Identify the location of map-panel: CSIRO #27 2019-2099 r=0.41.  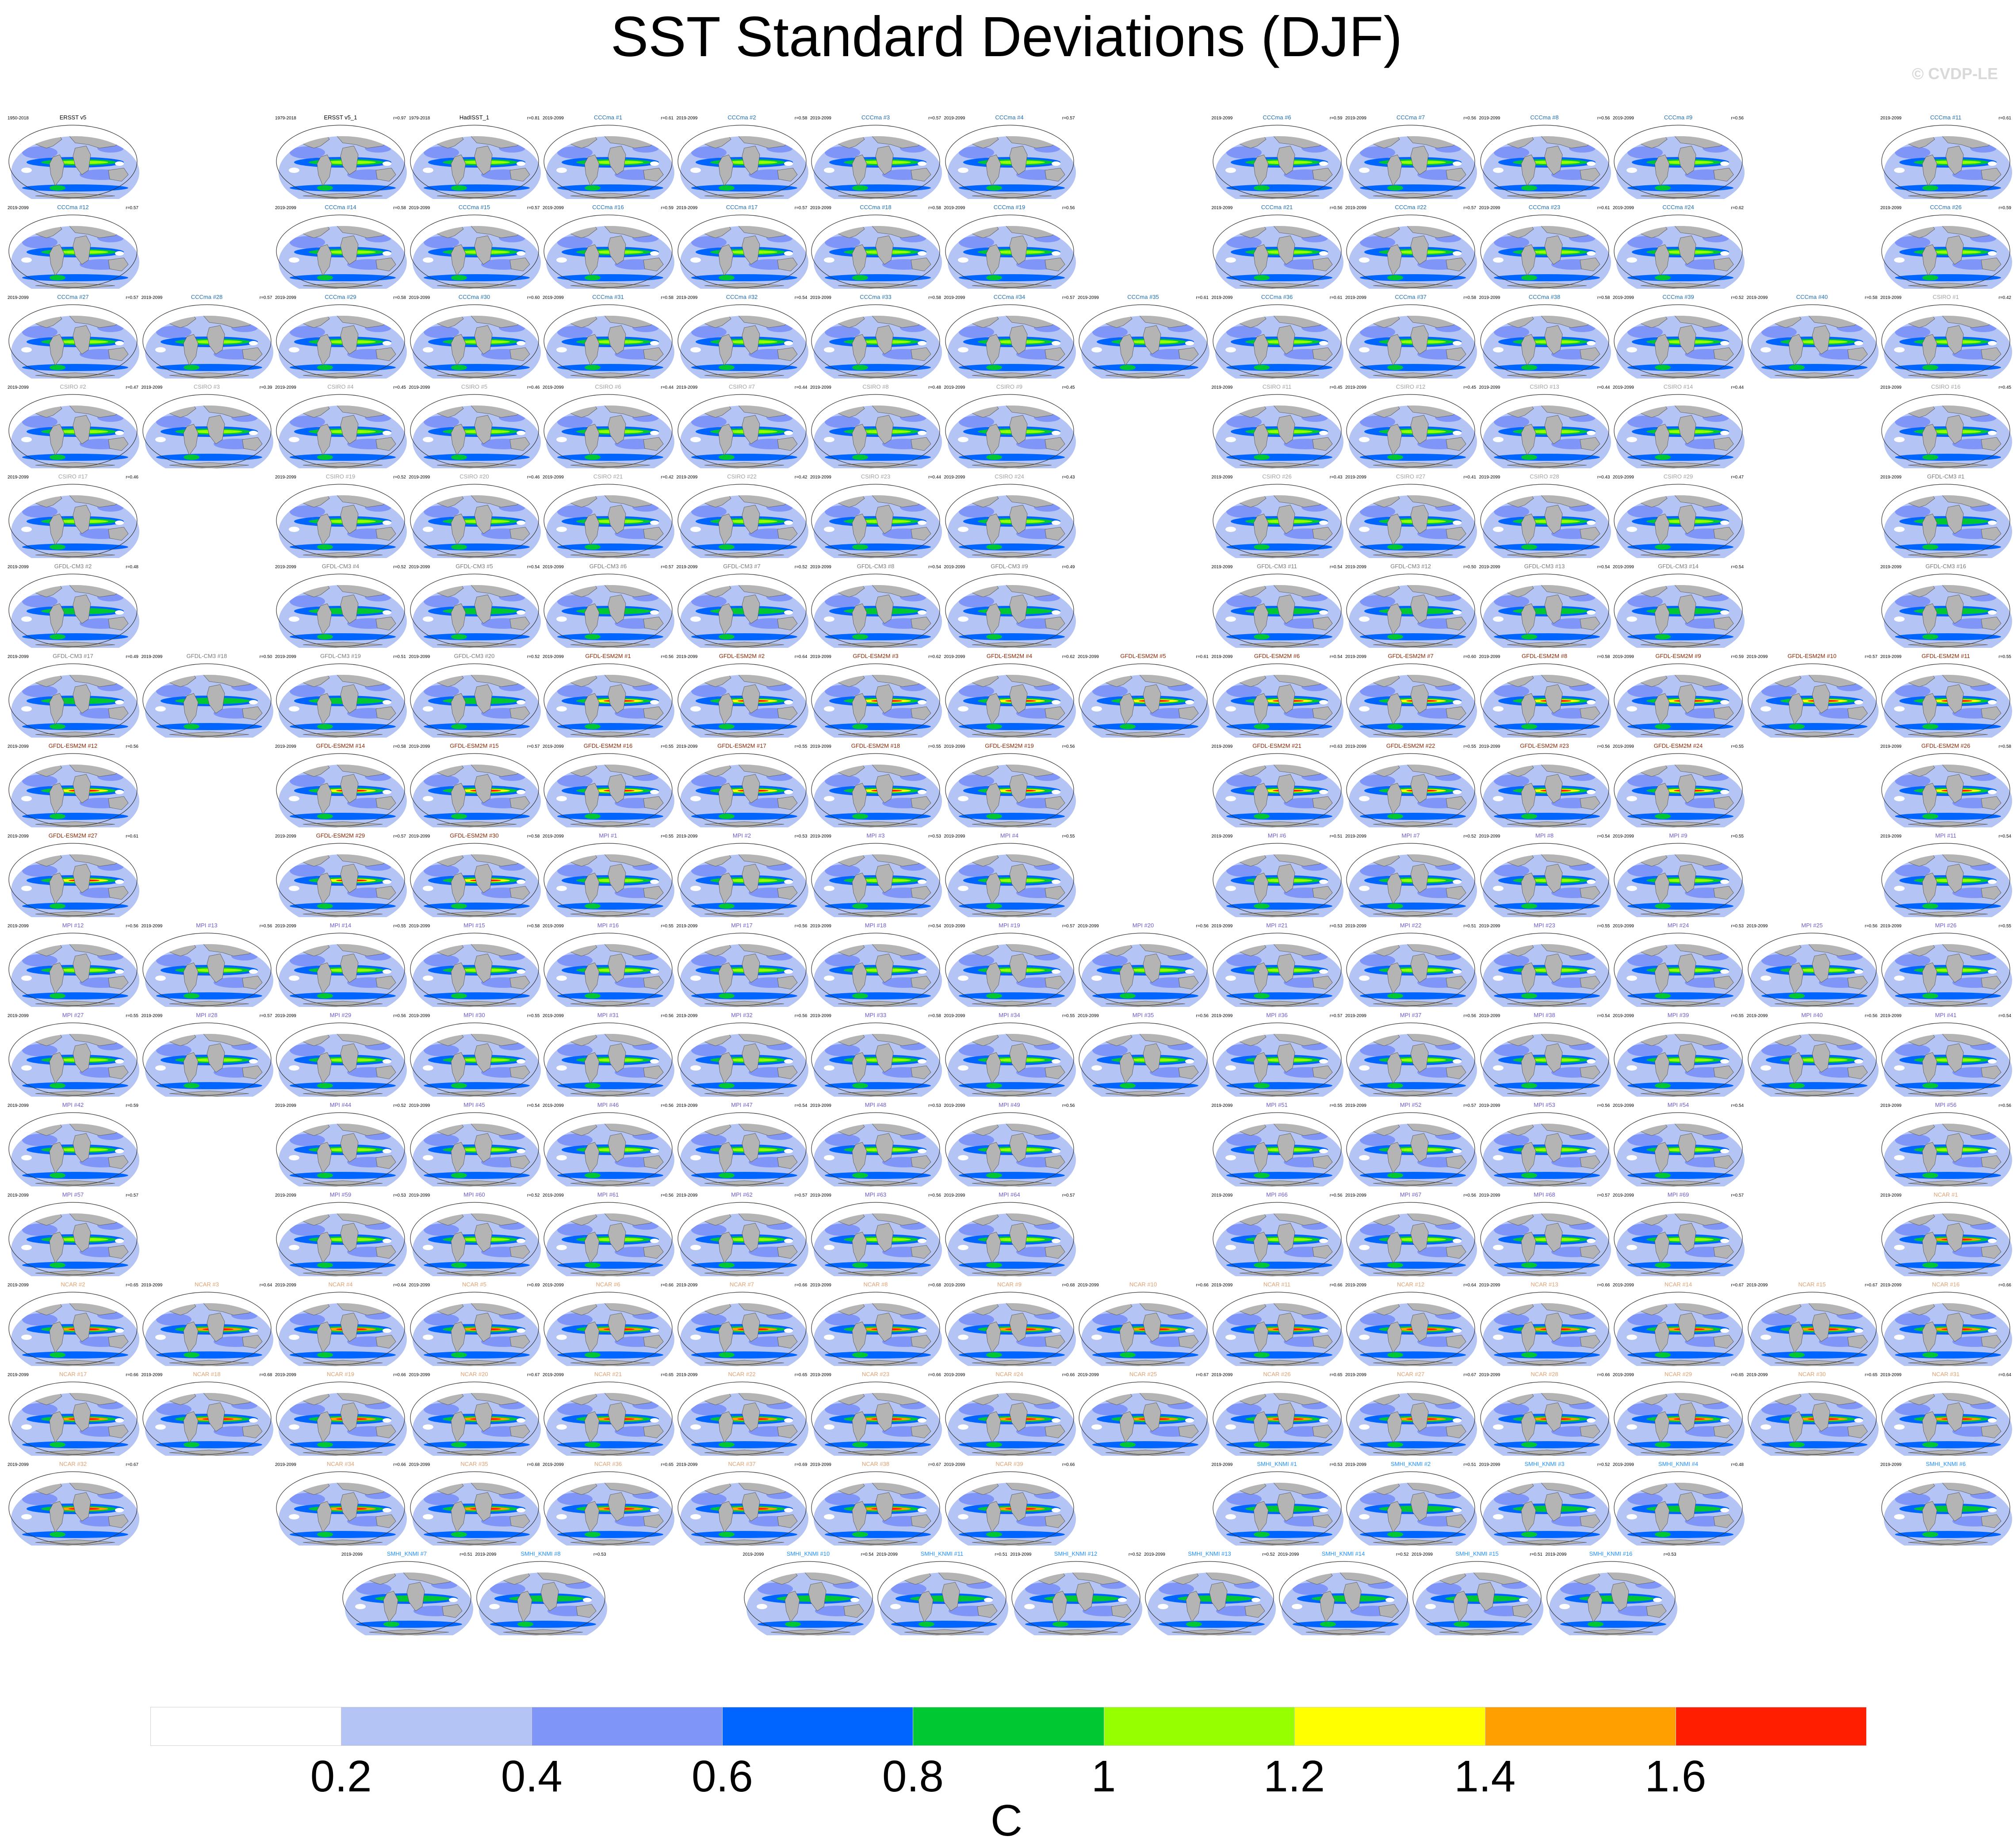
(1410, 514).